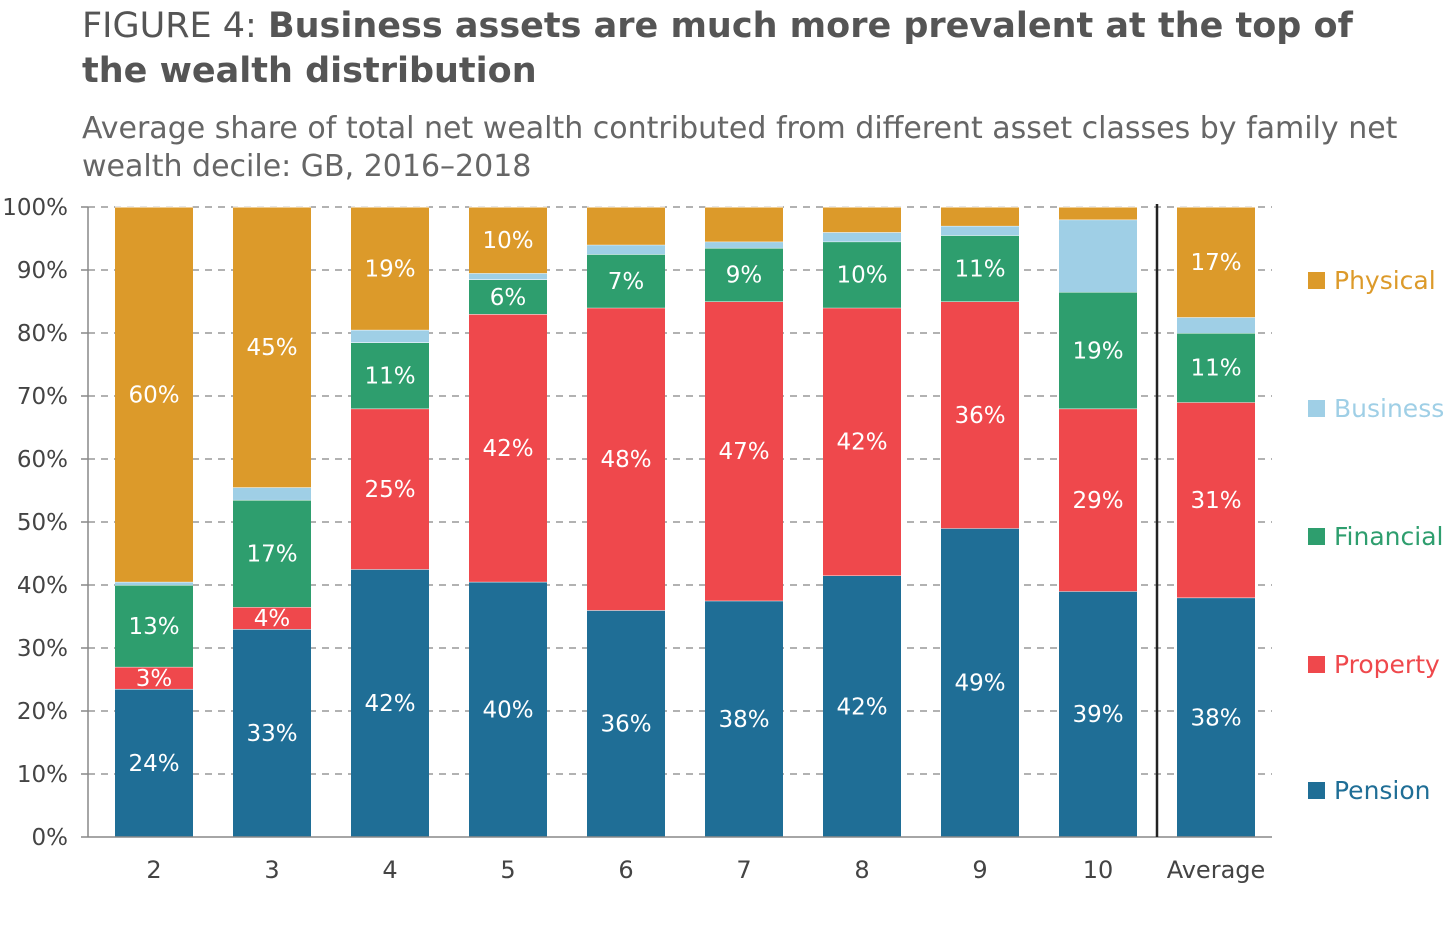  What do you see at coordinates (271, 734) in the screenshot?
I see `data-label: 33%` at bounding box center [271, 734].